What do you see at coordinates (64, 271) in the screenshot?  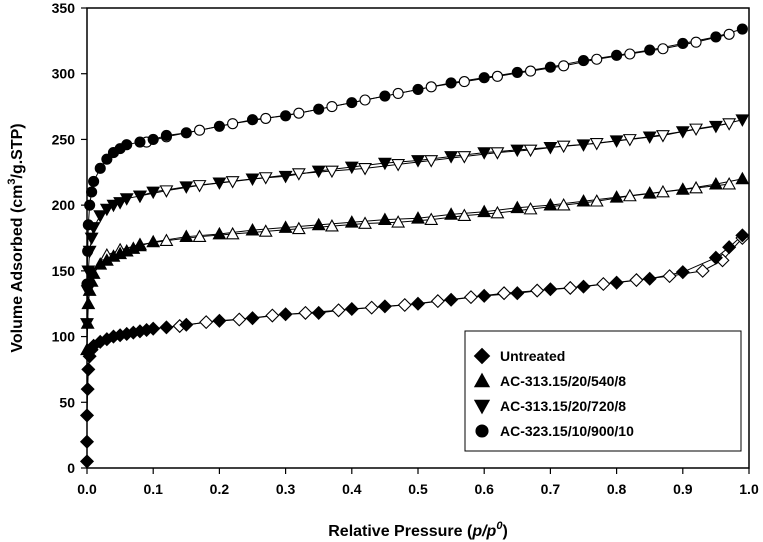 I see `y-tick-label: 150` at bounding box center [64, 271].